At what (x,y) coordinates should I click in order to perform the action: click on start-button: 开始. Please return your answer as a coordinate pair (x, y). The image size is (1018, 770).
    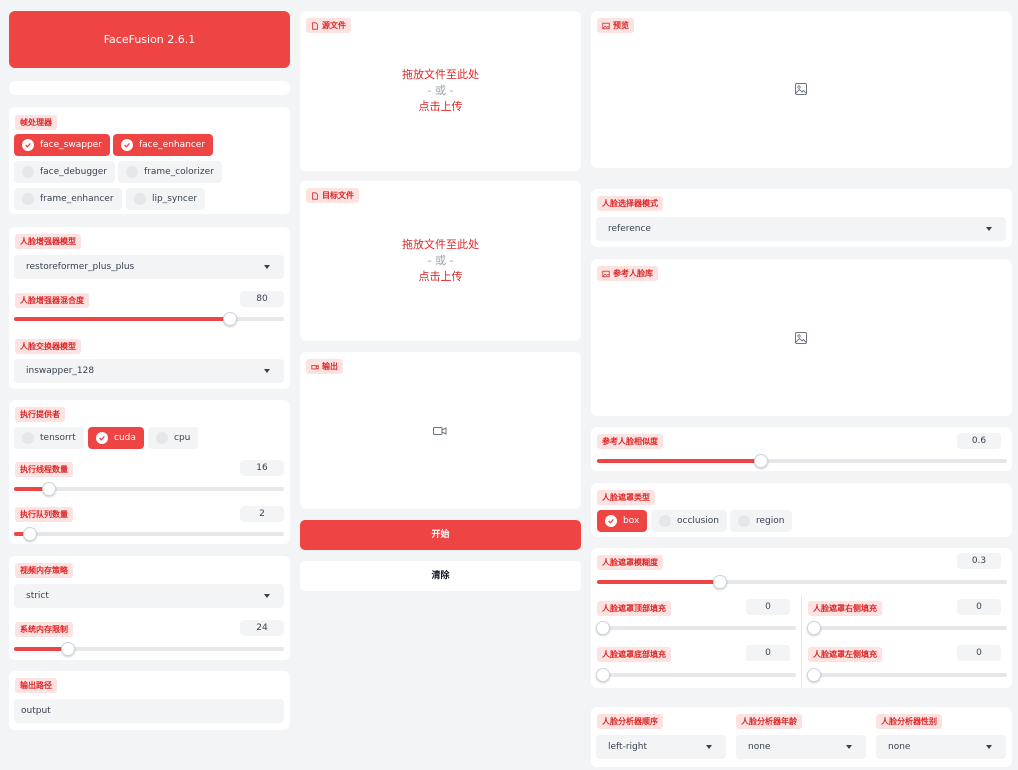
    Looking at the image, I should click on (440, 535).